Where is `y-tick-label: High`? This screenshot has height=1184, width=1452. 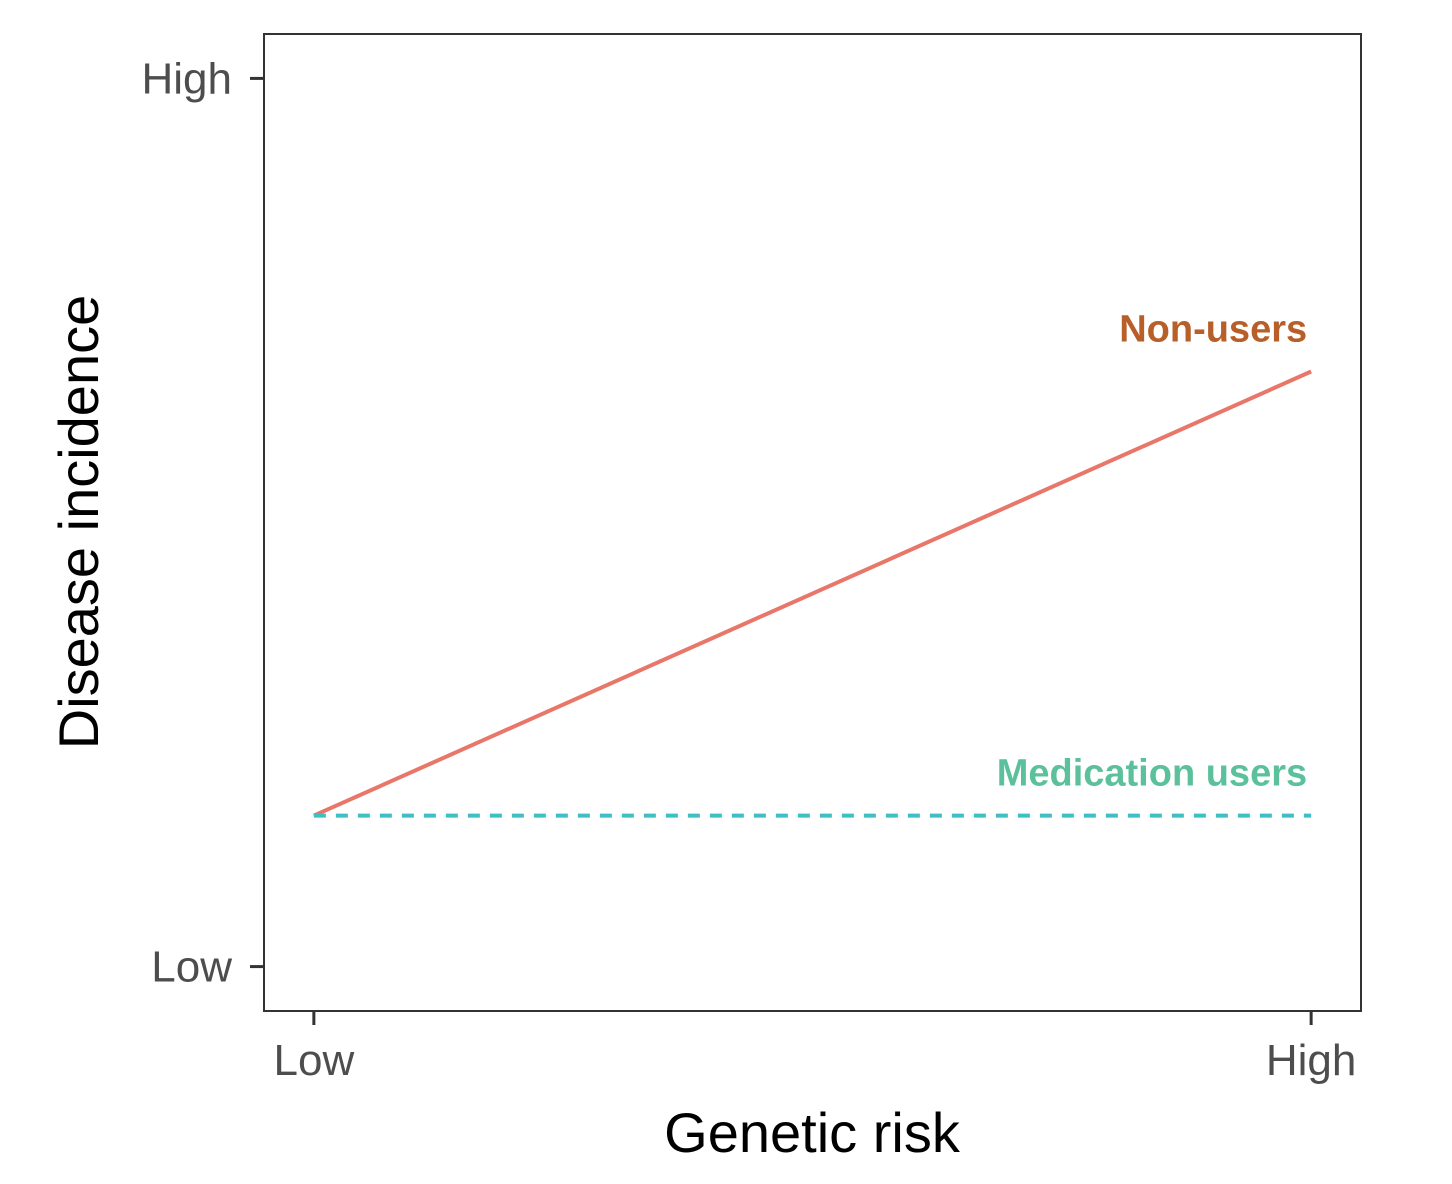 y-tick-label: High is located at coordinates (187, 78).